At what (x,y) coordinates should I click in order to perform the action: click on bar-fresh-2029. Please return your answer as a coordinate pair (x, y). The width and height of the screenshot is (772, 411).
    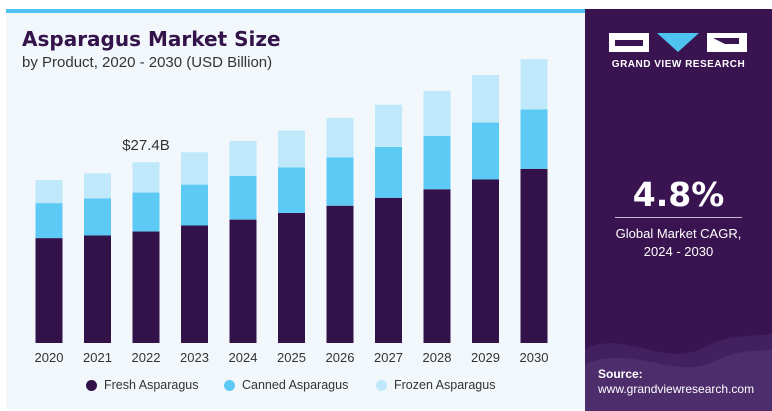
    Looking at the image, I should click on (485, 261).